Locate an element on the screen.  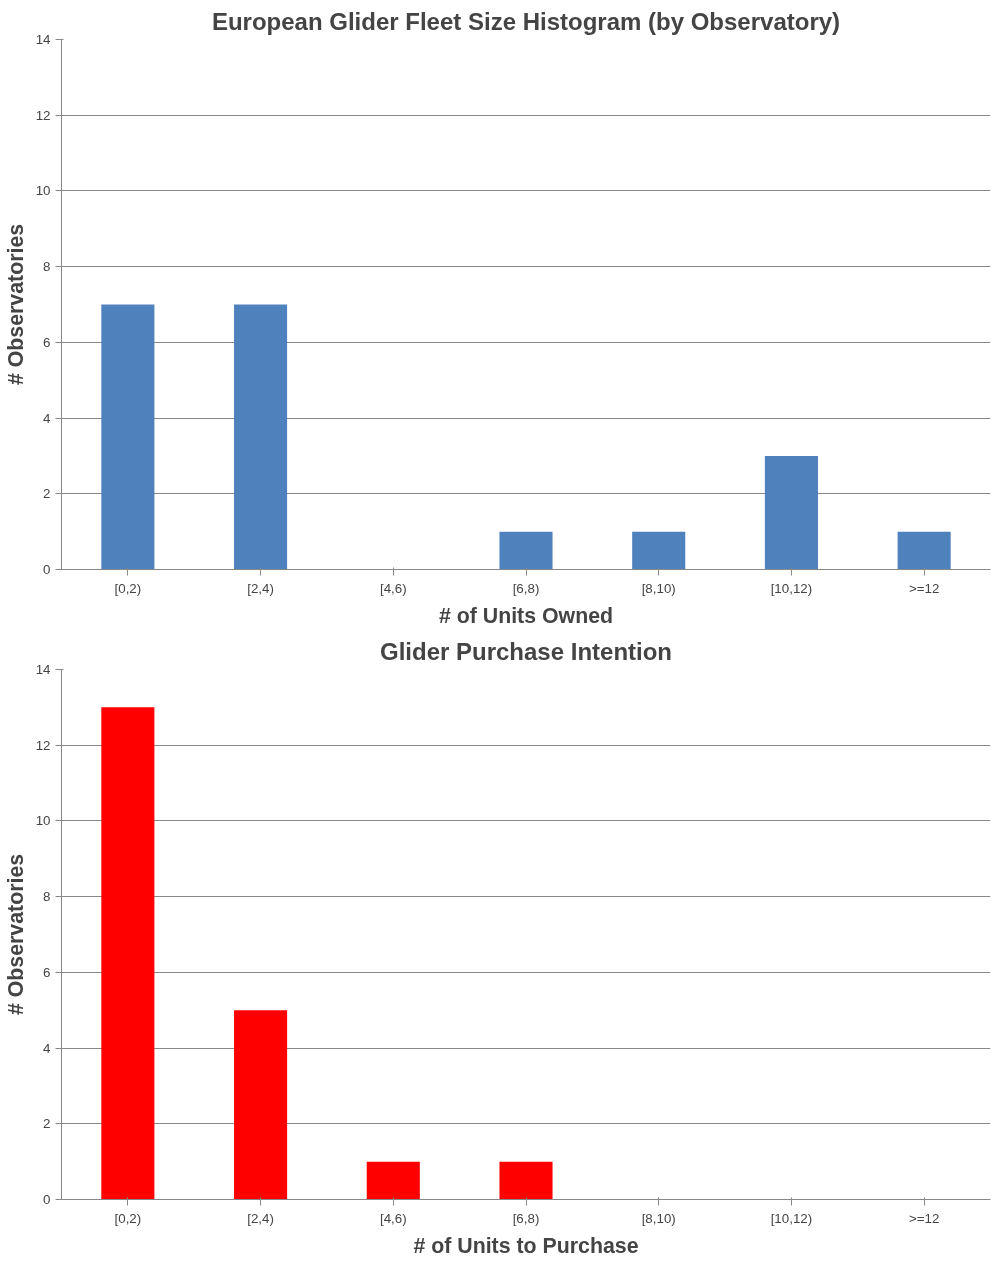
chart-title: Glider Purchase Intention is located at coordinates (526, 651).